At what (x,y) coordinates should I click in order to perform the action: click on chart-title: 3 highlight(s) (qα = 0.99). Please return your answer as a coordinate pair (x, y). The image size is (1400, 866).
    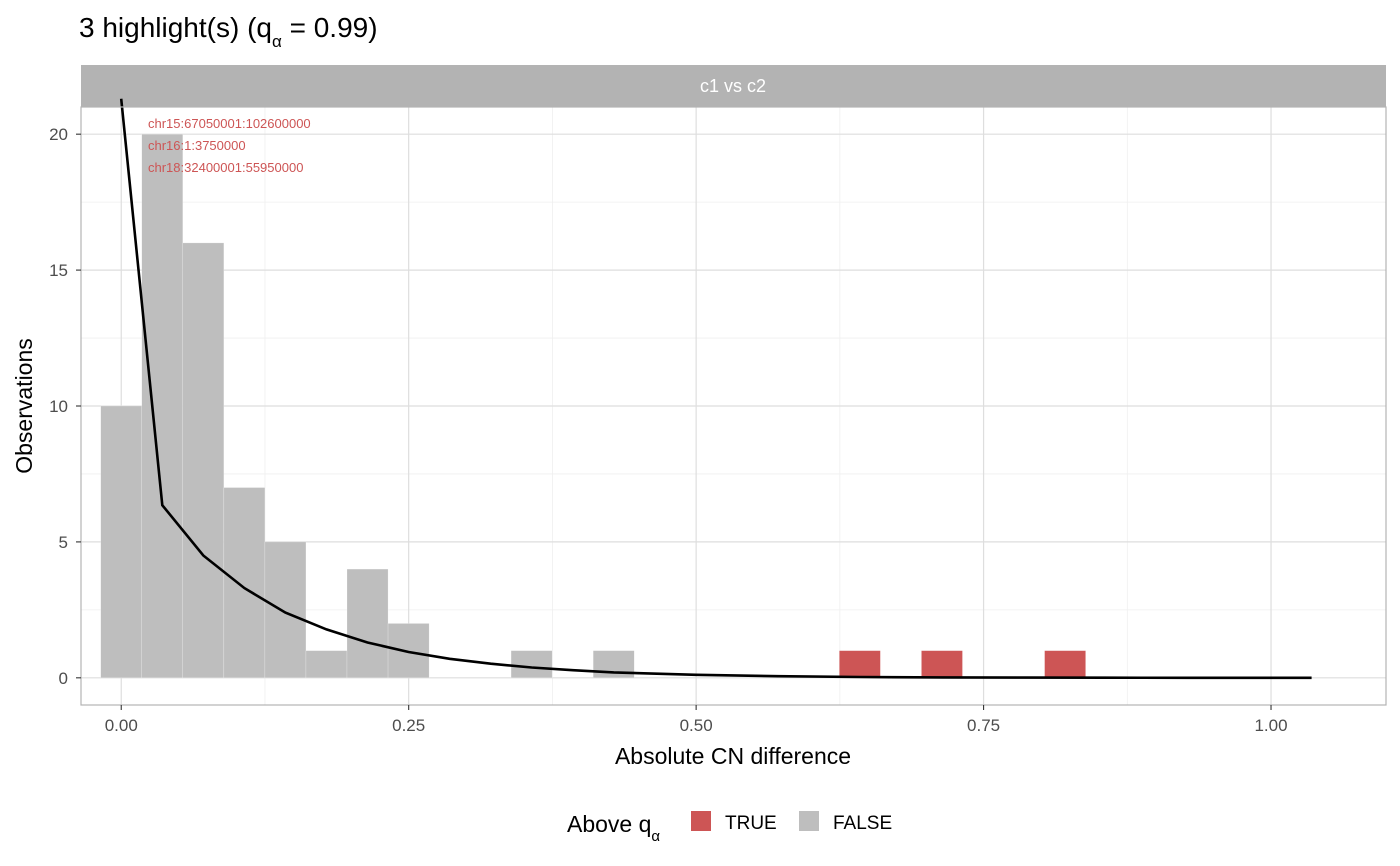
    Looking at the image, I should click on (228, 31).